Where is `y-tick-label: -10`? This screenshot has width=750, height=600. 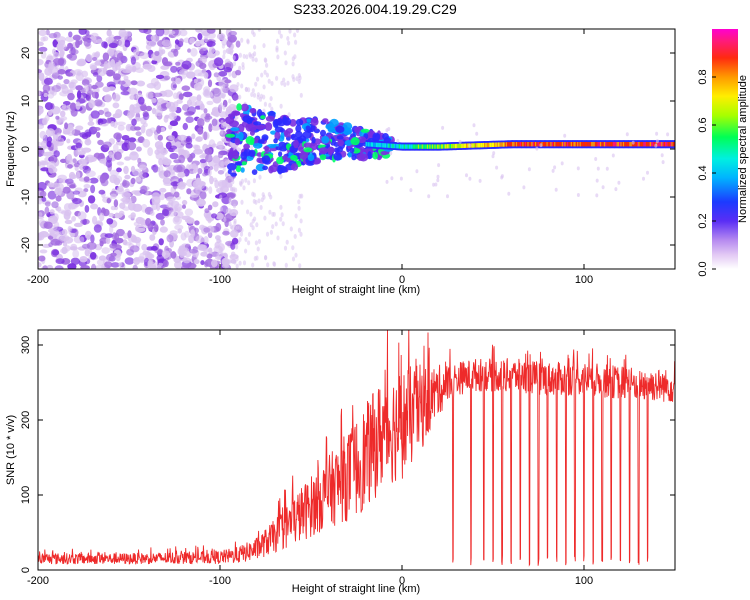 y-tick-label: -10 is located at coordinates (26, 197).